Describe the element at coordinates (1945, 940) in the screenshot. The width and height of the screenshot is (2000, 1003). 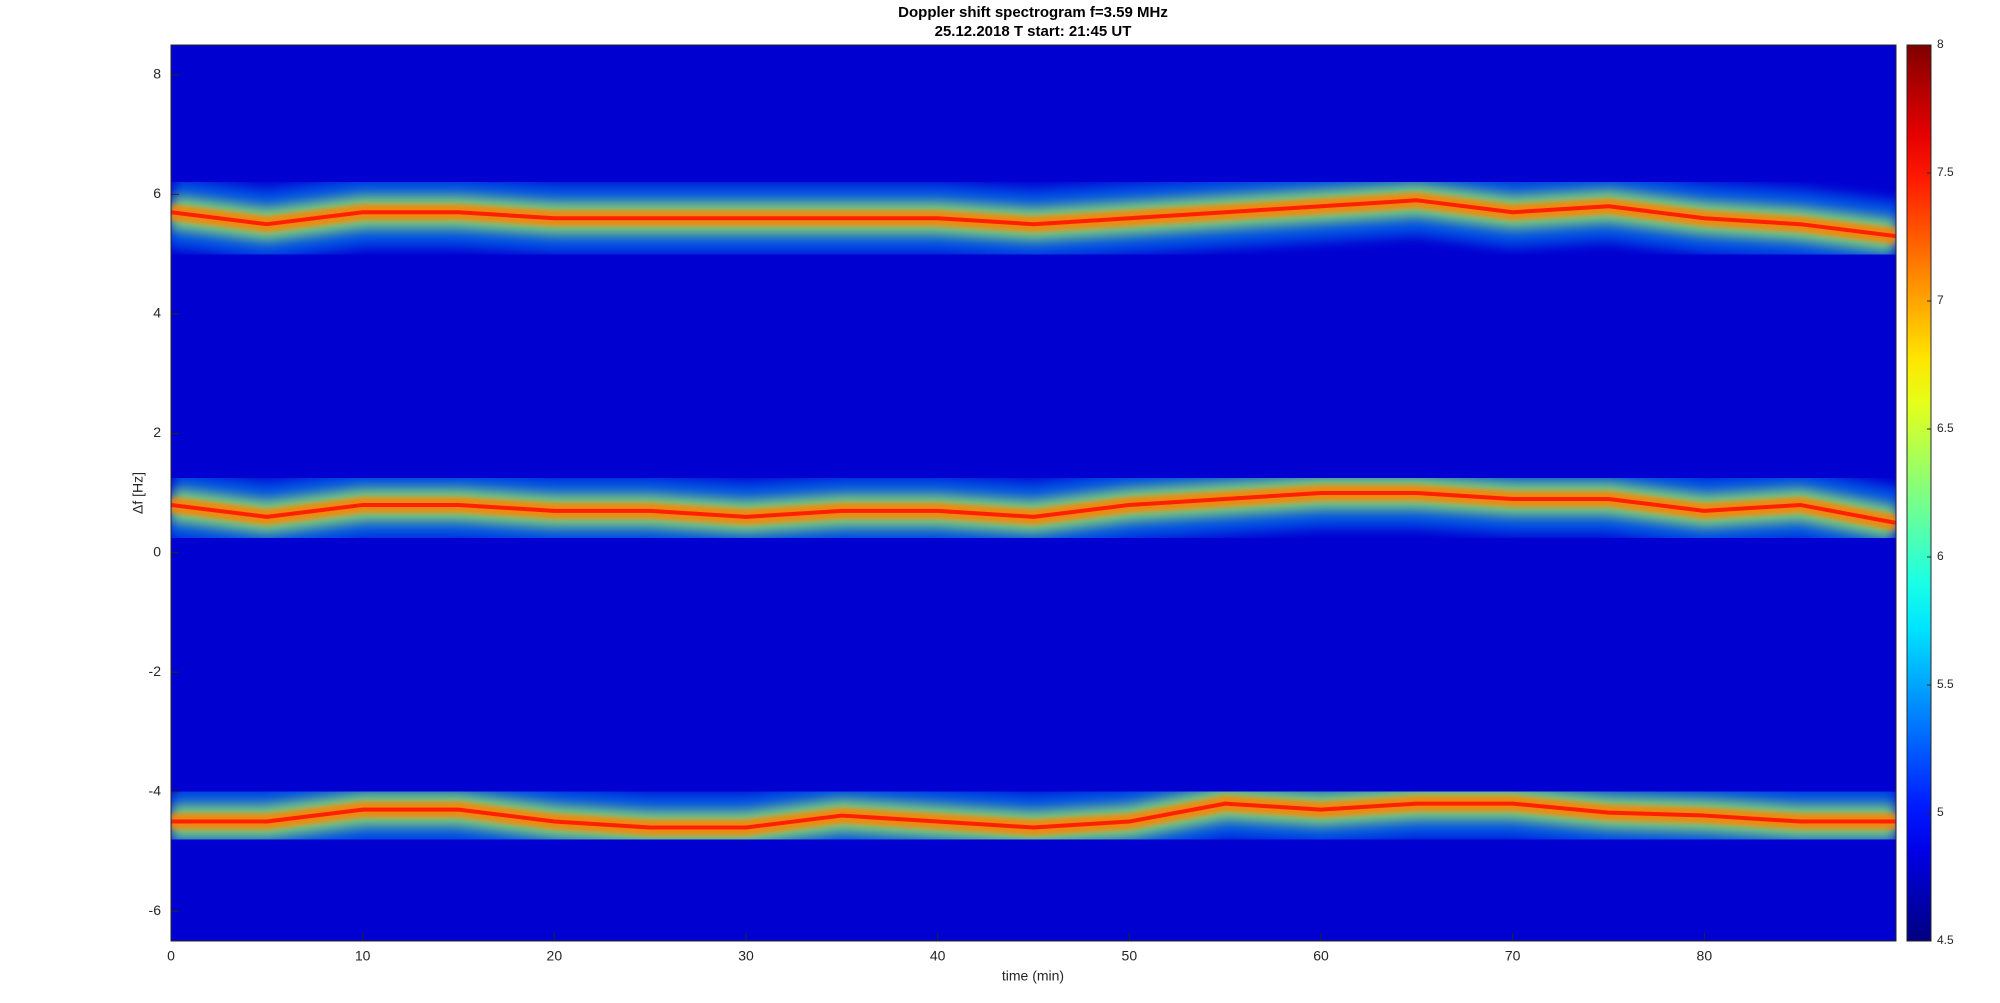
I see `colorbar-tick-label: 4.5` at that location.